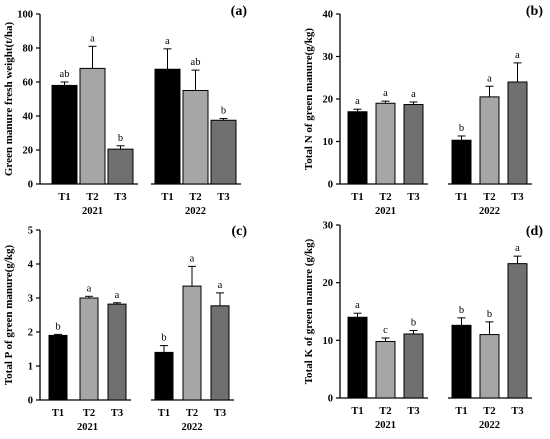  I want to click on y-axis-label: Green manure fresh weight(t/ha), so click(9, 99).